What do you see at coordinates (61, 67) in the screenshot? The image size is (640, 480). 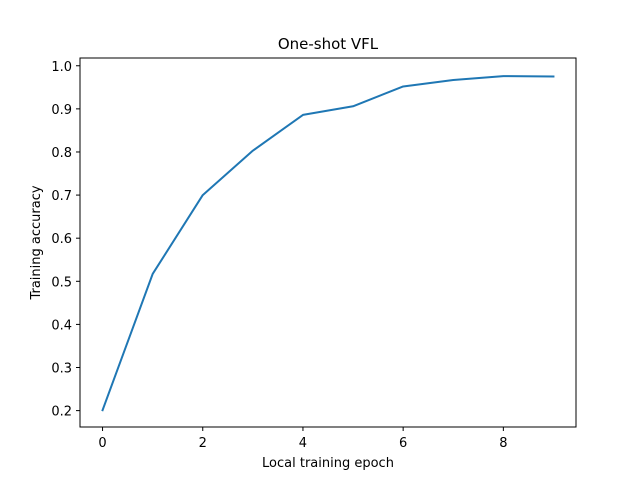 I see `y-tick-label: 1.0` at bounding box center [61, 67].